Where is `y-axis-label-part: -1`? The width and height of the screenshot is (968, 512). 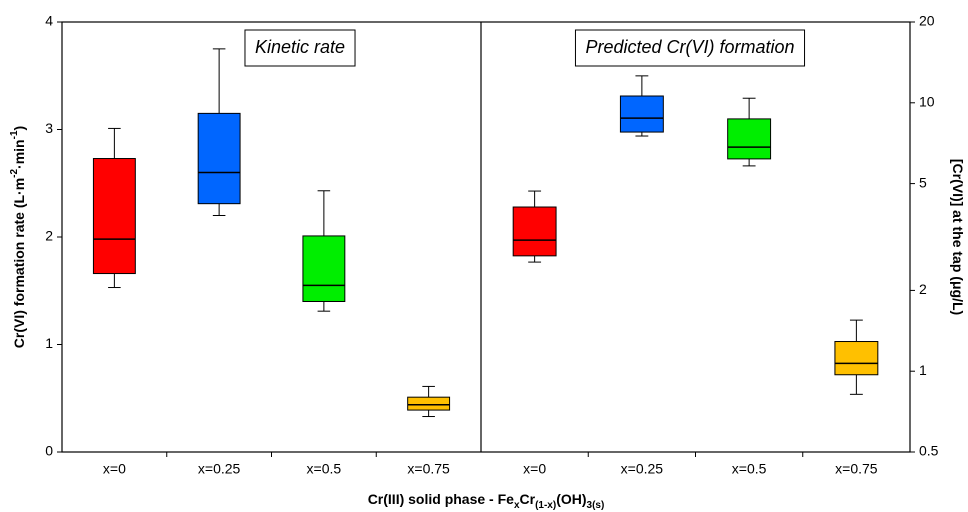 y-axis-label-part: -1 is located at coordinates (14, 134).